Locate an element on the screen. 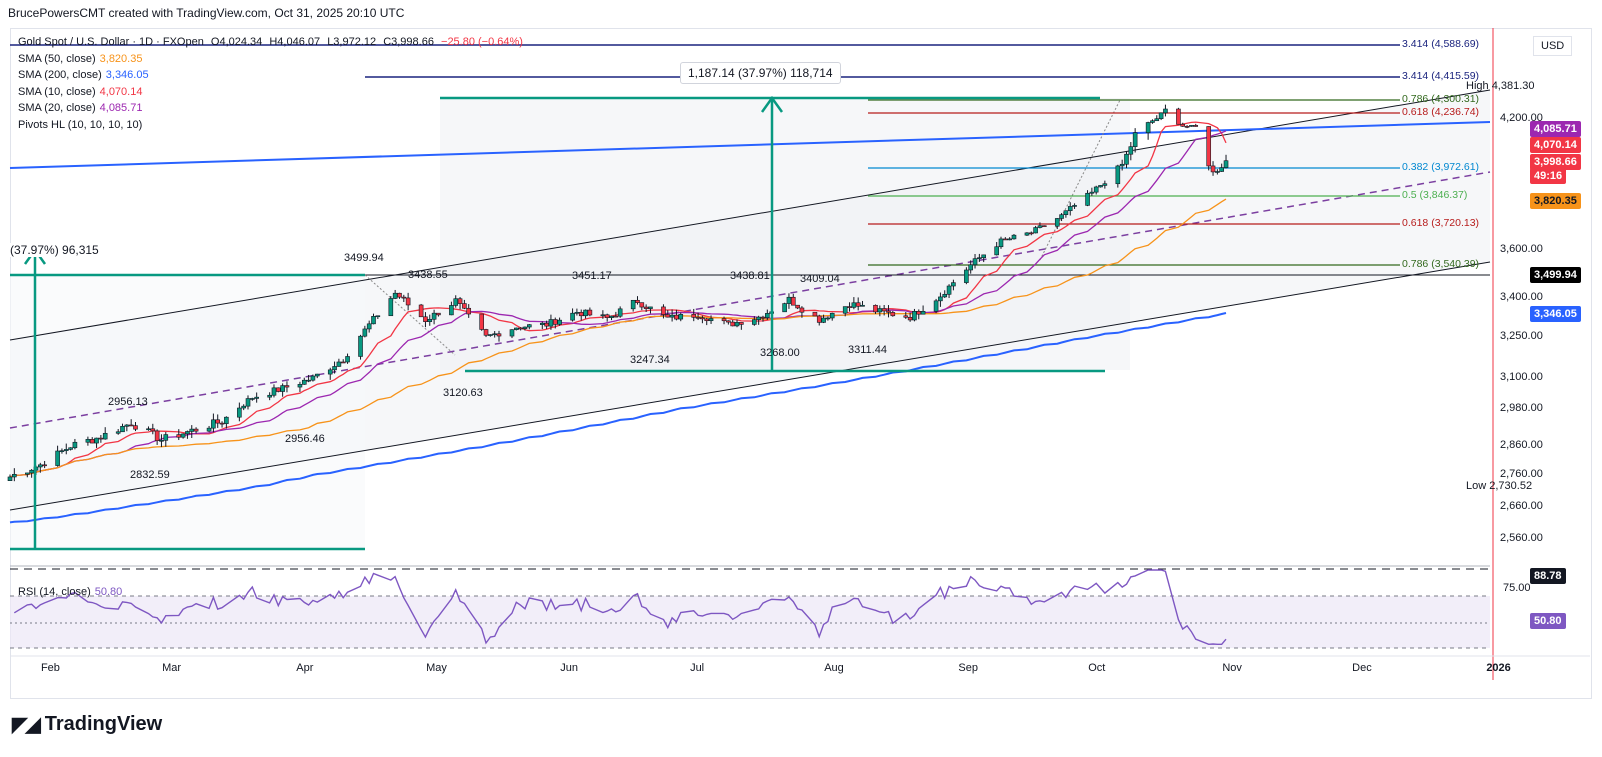  time-tick-label: May is located at coordinates (436, 668).